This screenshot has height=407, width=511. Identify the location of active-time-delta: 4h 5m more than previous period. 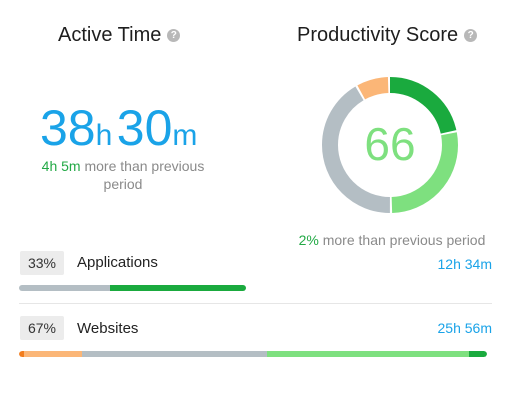
(123, 175).